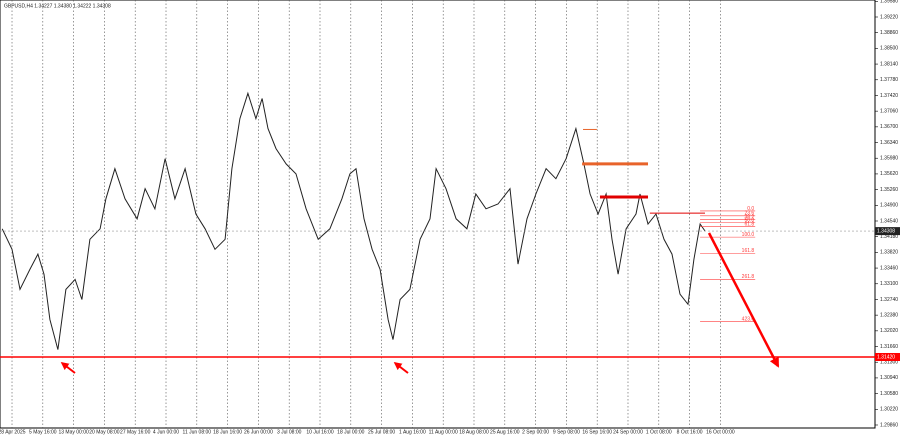  Describe the element at coordinates (889, 49) in the screenshot. I see `y-tick-label: 1.38500` at that location.